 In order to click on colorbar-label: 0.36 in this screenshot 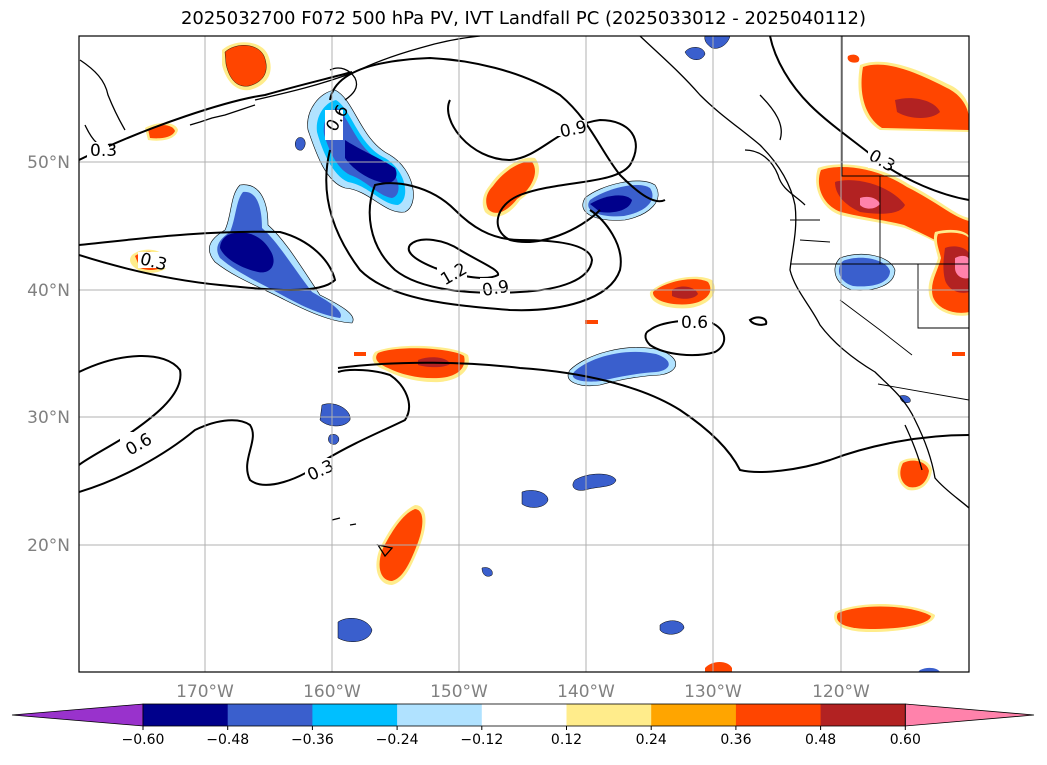, I will do `click(735, 740)`.